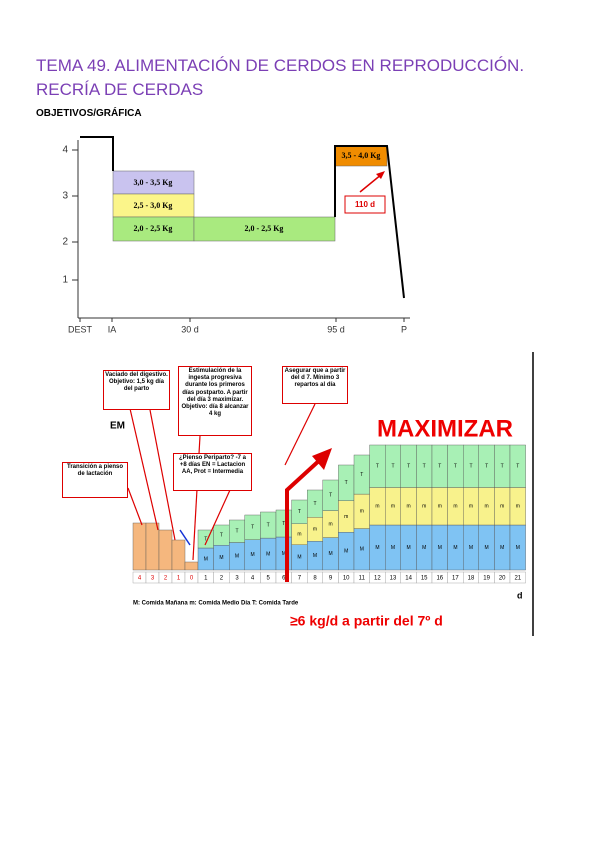 Image resolution: width=599 pixels, height=848 pixels. What do you see at coordinates (65, 150) in the screenshot?
I see `y-tick-label: 4` at bounding box center [65, 150].